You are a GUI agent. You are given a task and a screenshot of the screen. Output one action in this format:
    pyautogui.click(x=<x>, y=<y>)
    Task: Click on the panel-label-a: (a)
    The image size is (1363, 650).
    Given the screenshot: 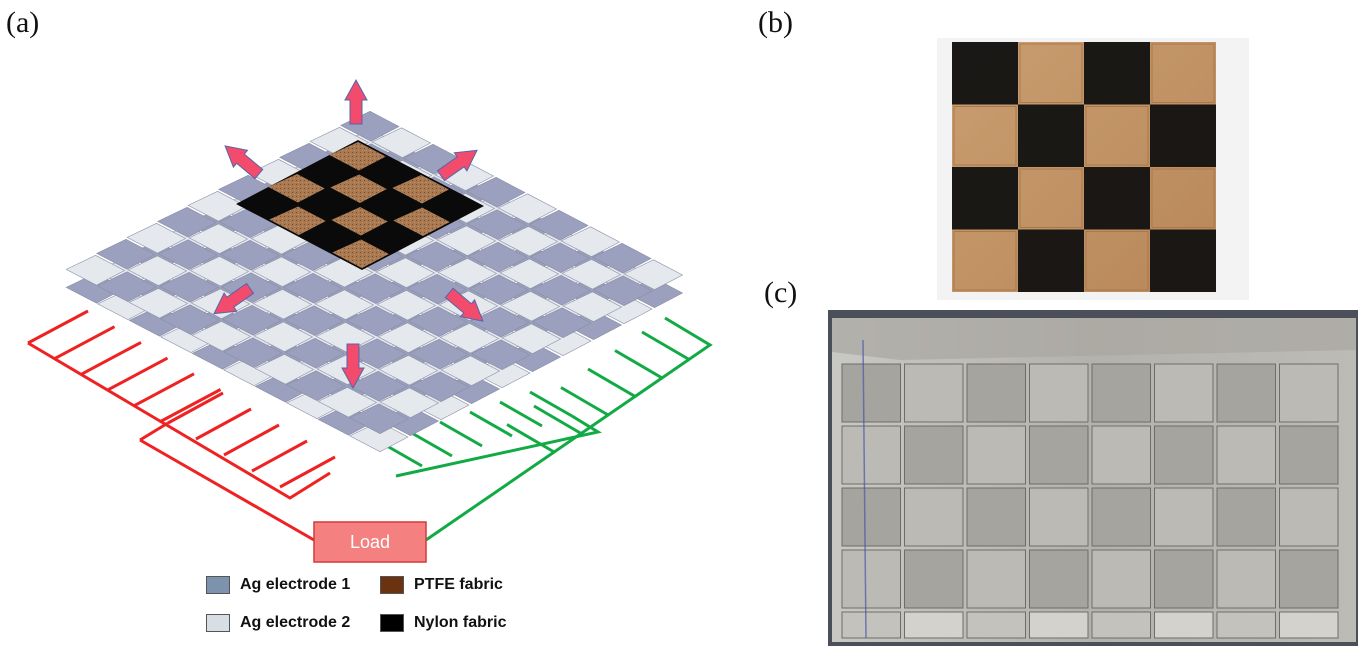 What is the action you would take?
    pyautogui.click(x=23, y=22)
    